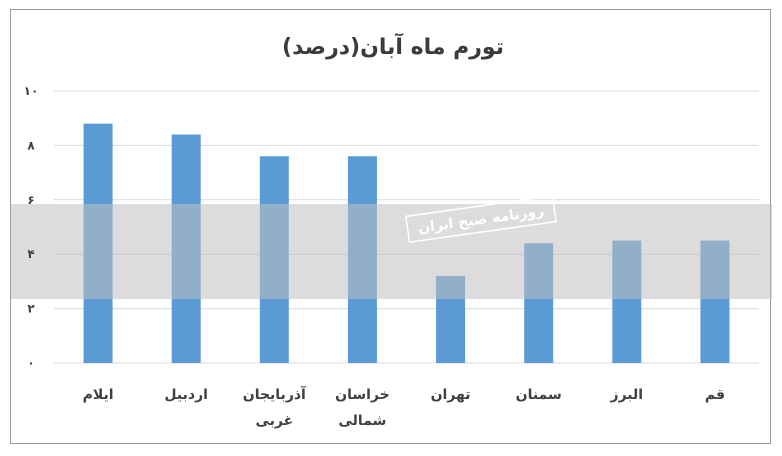 This screenshot has height=456, width=782. I want to click on category-label: قم, so click(715, 395).